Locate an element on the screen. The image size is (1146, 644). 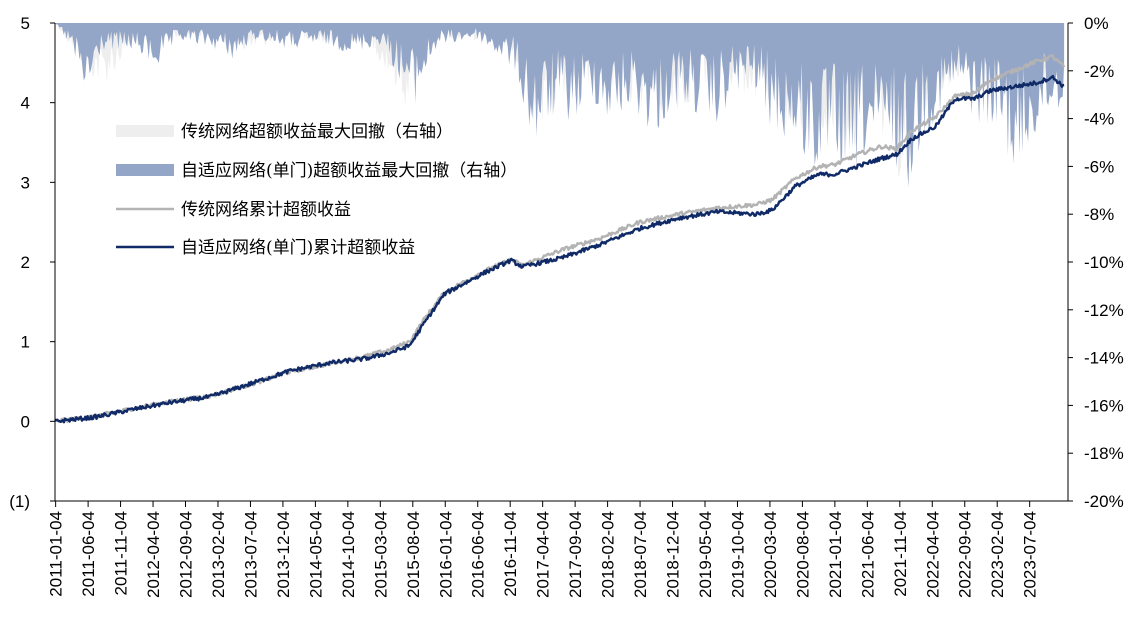
left-tick-label: 2 is located at coordinates (25, 262).